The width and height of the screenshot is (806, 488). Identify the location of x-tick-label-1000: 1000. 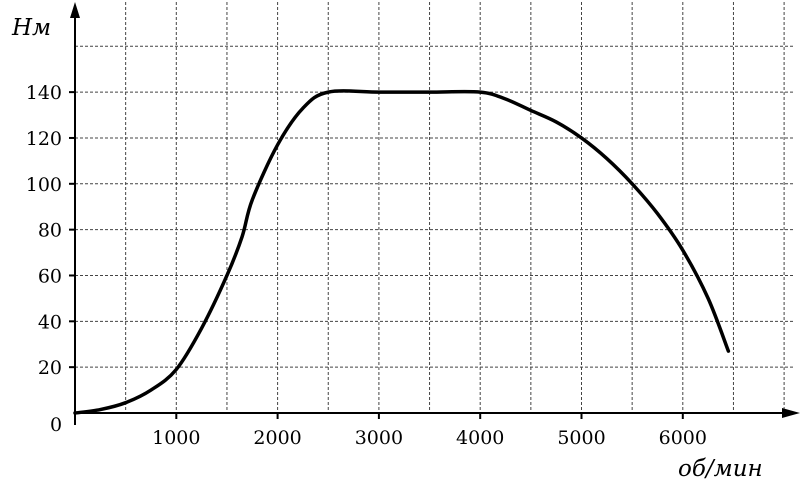
(176, 438).